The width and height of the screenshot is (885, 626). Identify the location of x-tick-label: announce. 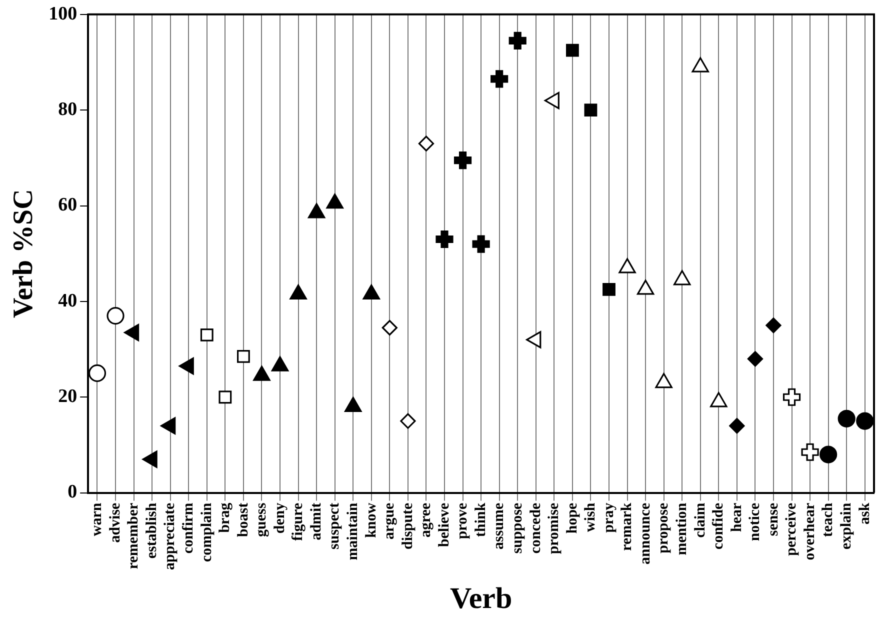
(645, 533).